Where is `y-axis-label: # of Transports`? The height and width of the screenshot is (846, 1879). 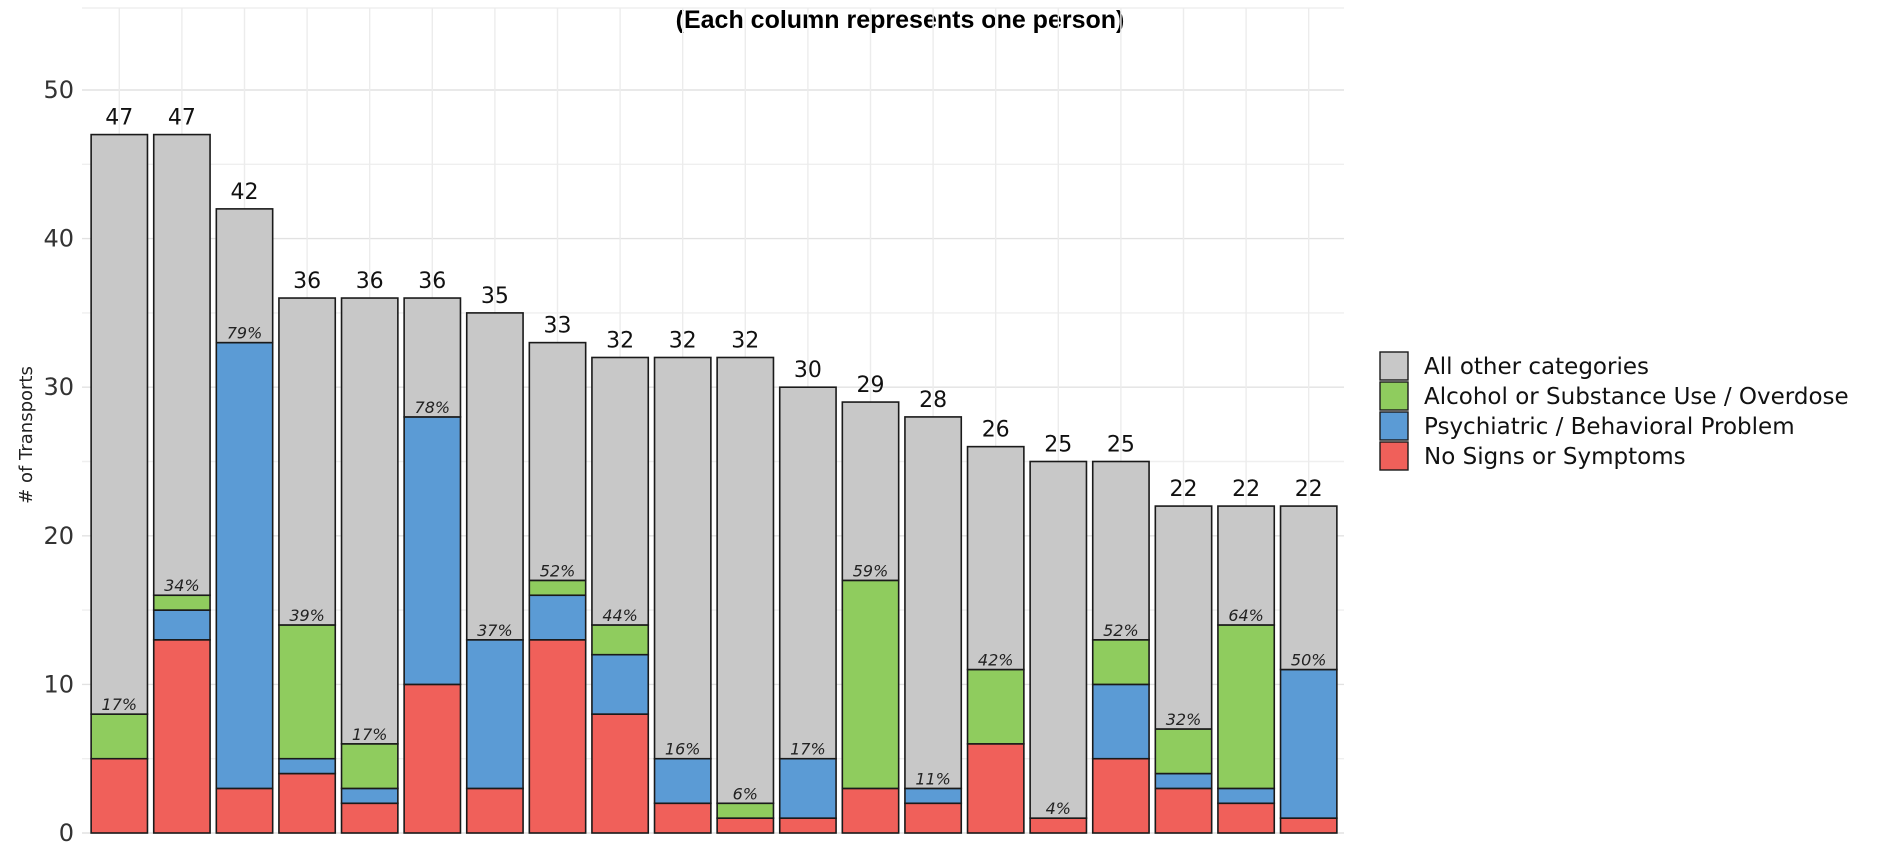
y-axis-label: # of Transports is located at coordinates (26, 435).